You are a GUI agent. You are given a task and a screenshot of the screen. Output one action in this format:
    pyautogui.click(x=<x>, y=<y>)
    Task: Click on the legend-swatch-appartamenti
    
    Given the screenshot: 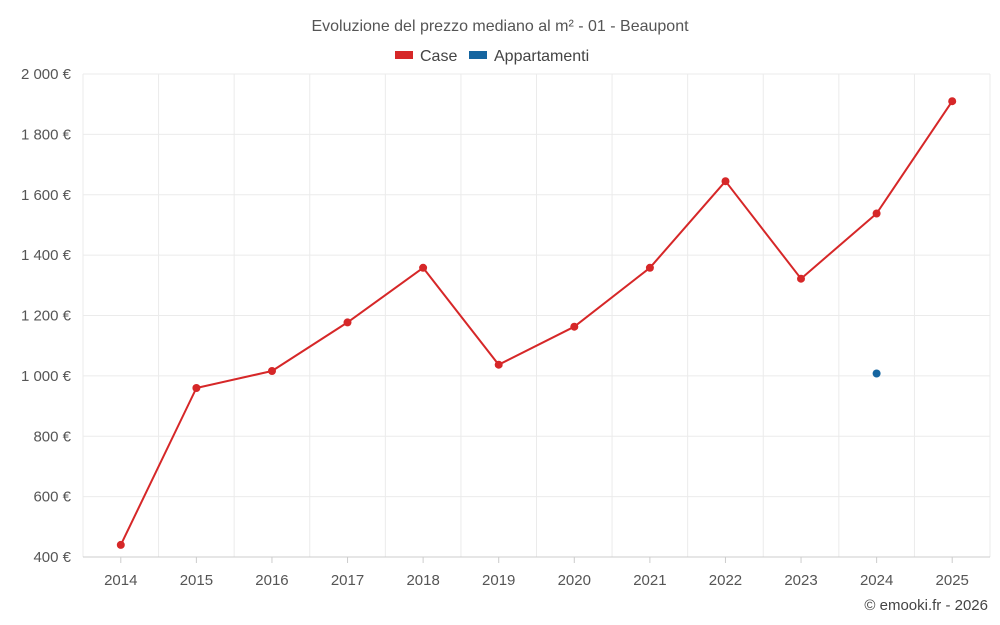 What is the action you would take?
    pyautogui.click(x=478, y=55)
    